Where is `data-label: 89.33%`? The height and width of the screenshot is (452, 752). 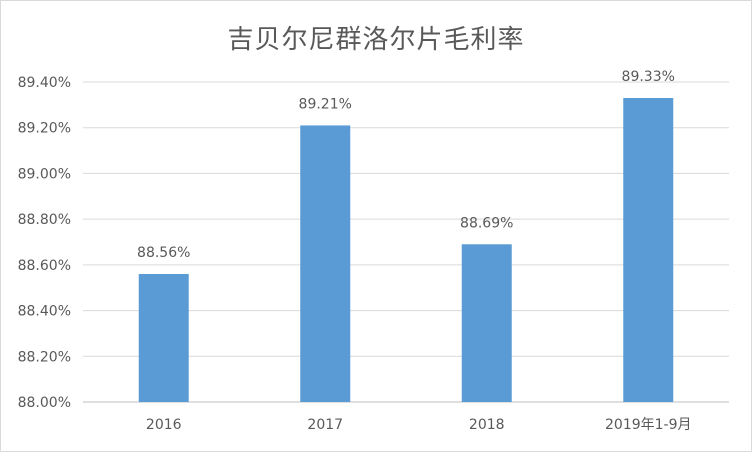 data-label: 89.33% is located at coordinates (648, 77).